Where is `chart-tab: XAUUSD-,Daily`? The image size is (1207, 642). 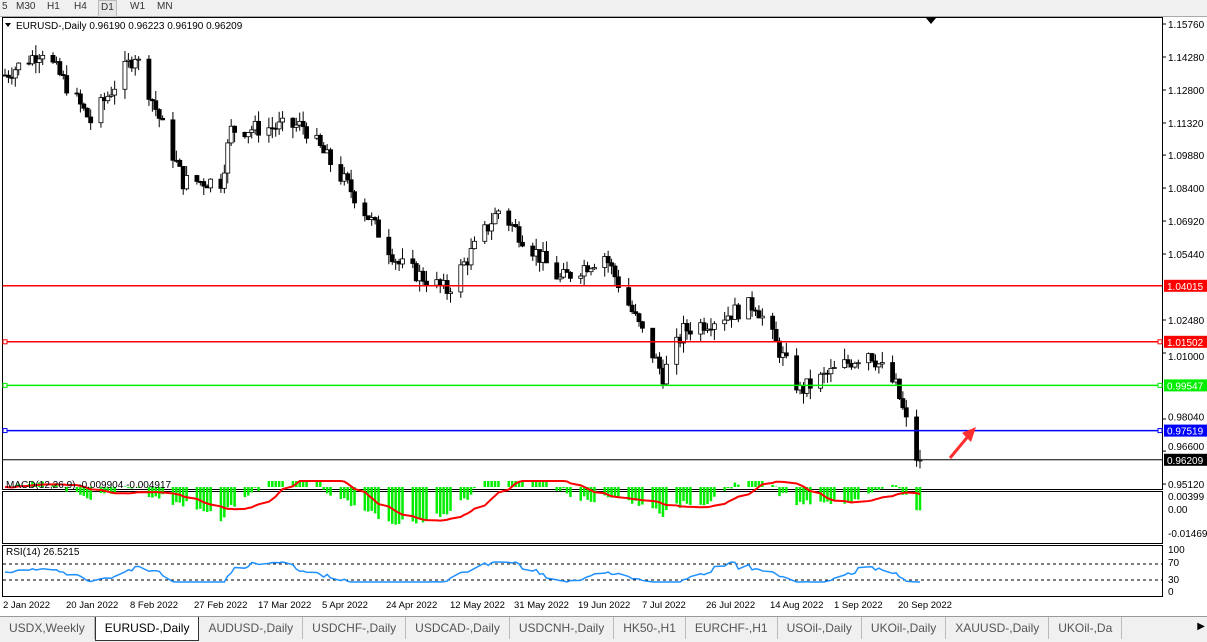 chart-tab: XAUUSD-,Daily is located at coordinates (998, 628).